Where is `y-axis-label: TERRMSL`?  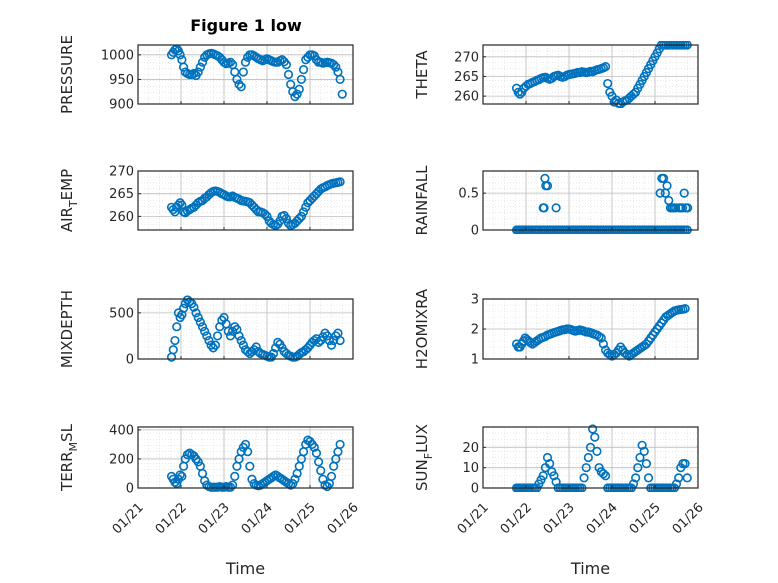
y-axis-label: TERRMSL is located at coordinates (69, 457).